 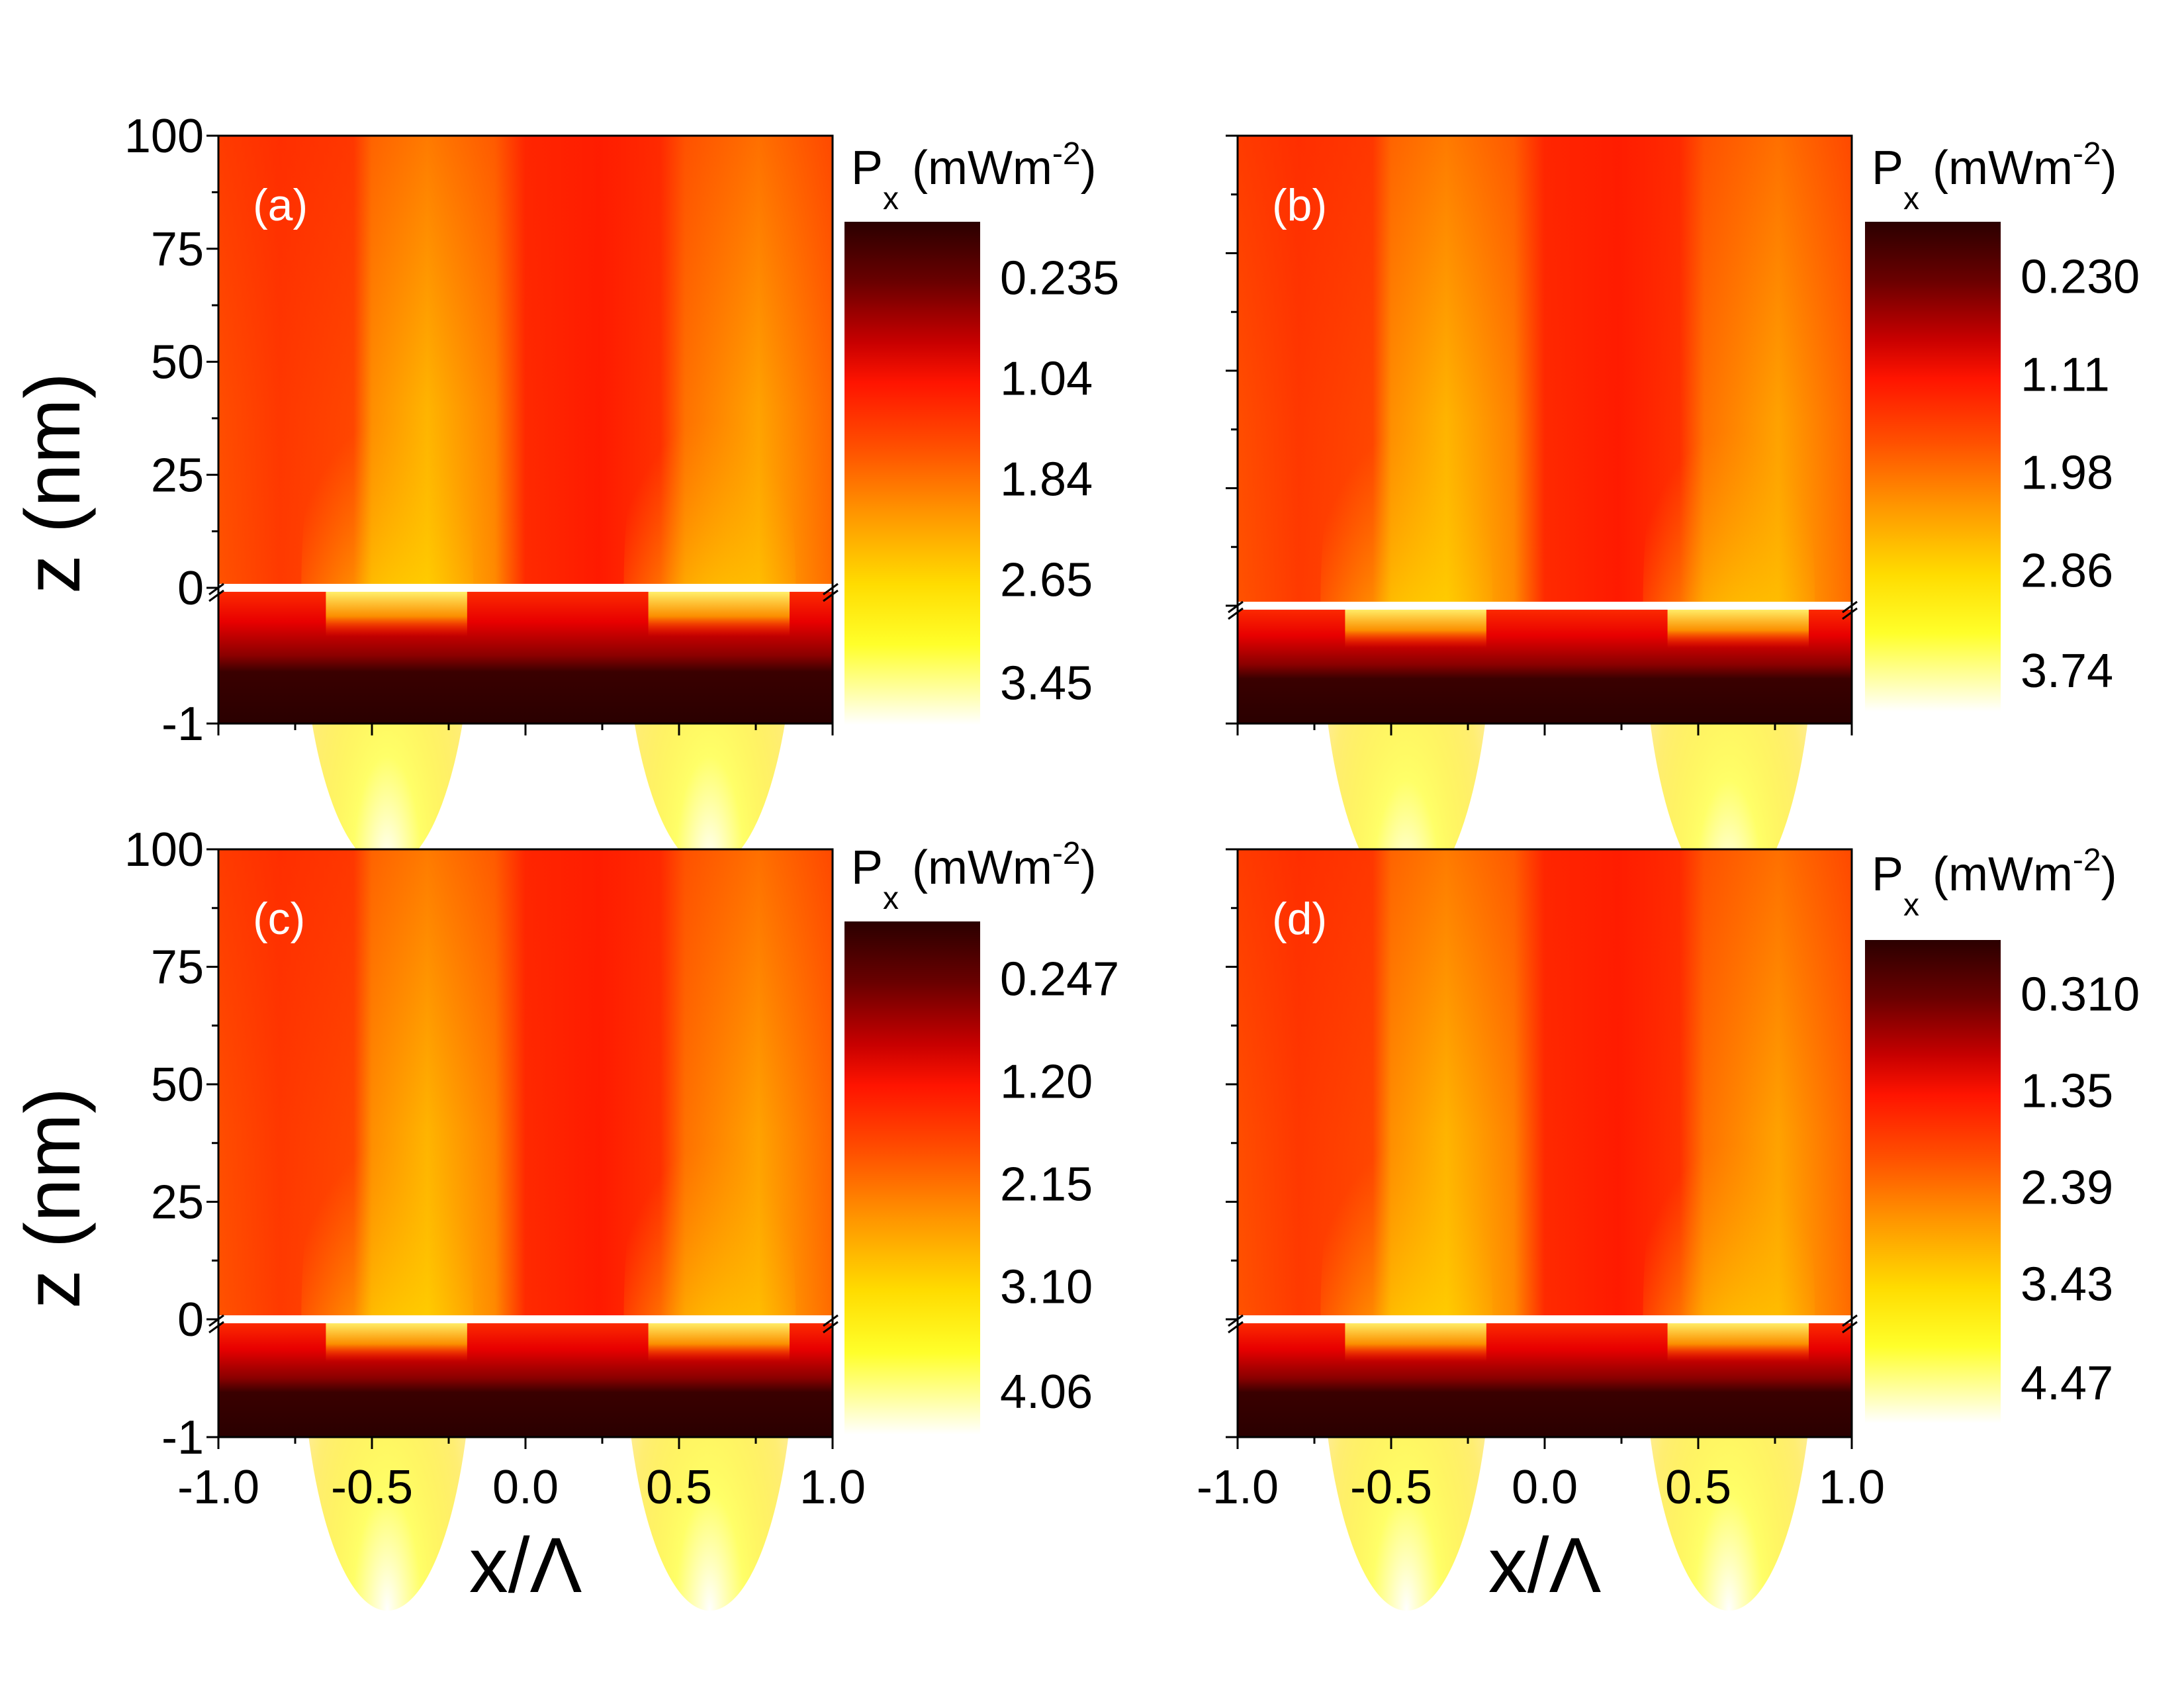 What do you see at coordinates (981, 430) in the screenshot?
I see `colorbar: 0.235 1.04 1.84 2.65 3.45 Px (mWm-2)` at bounding box center [981, 430].